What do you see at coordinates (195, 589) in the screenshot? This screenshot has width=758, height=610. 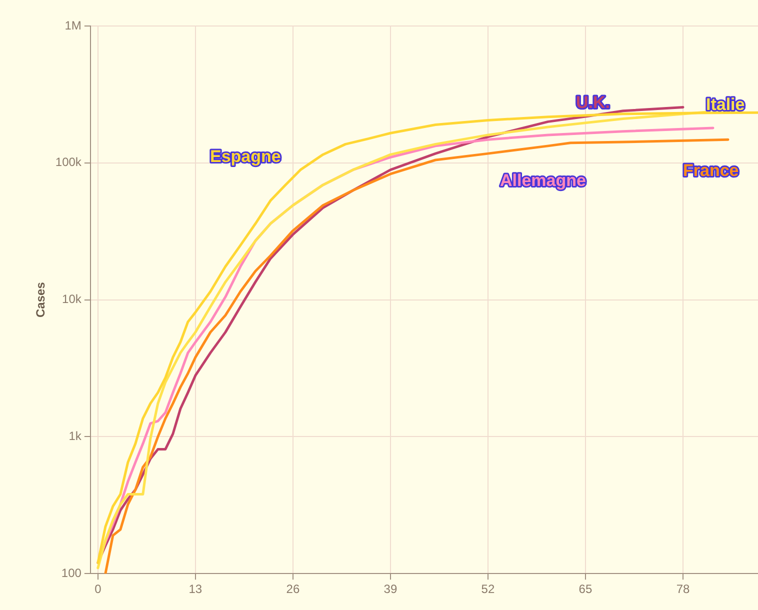 I see `x-tick-label: 13` at bounding box center [195, 589].